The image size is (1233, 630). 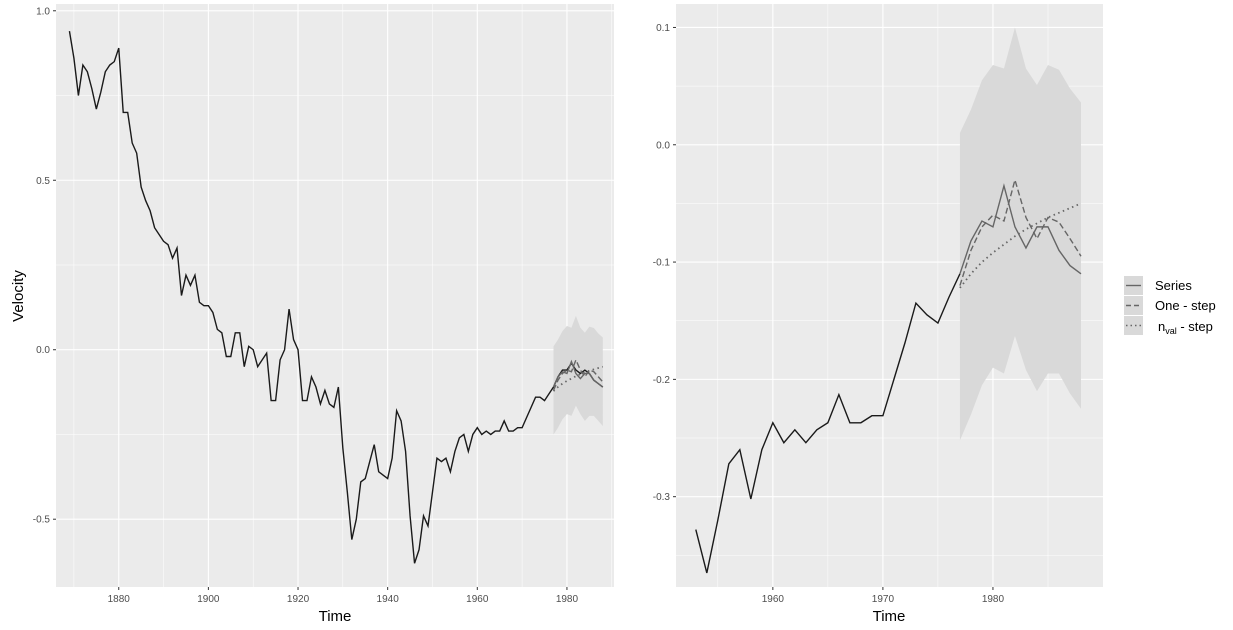 What do you see at coordinates (43, 11) in the screenshot?
I see `y-tick-label: 1.0` at bounding box center [43, 11].